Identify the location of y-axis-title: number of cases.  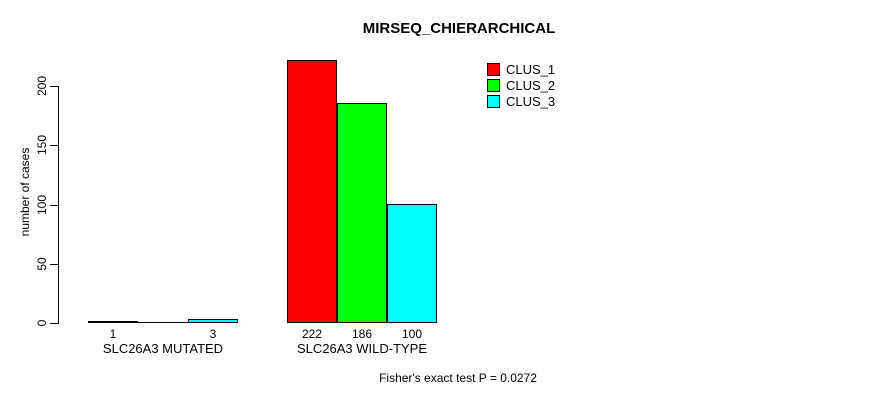
(25, 192).